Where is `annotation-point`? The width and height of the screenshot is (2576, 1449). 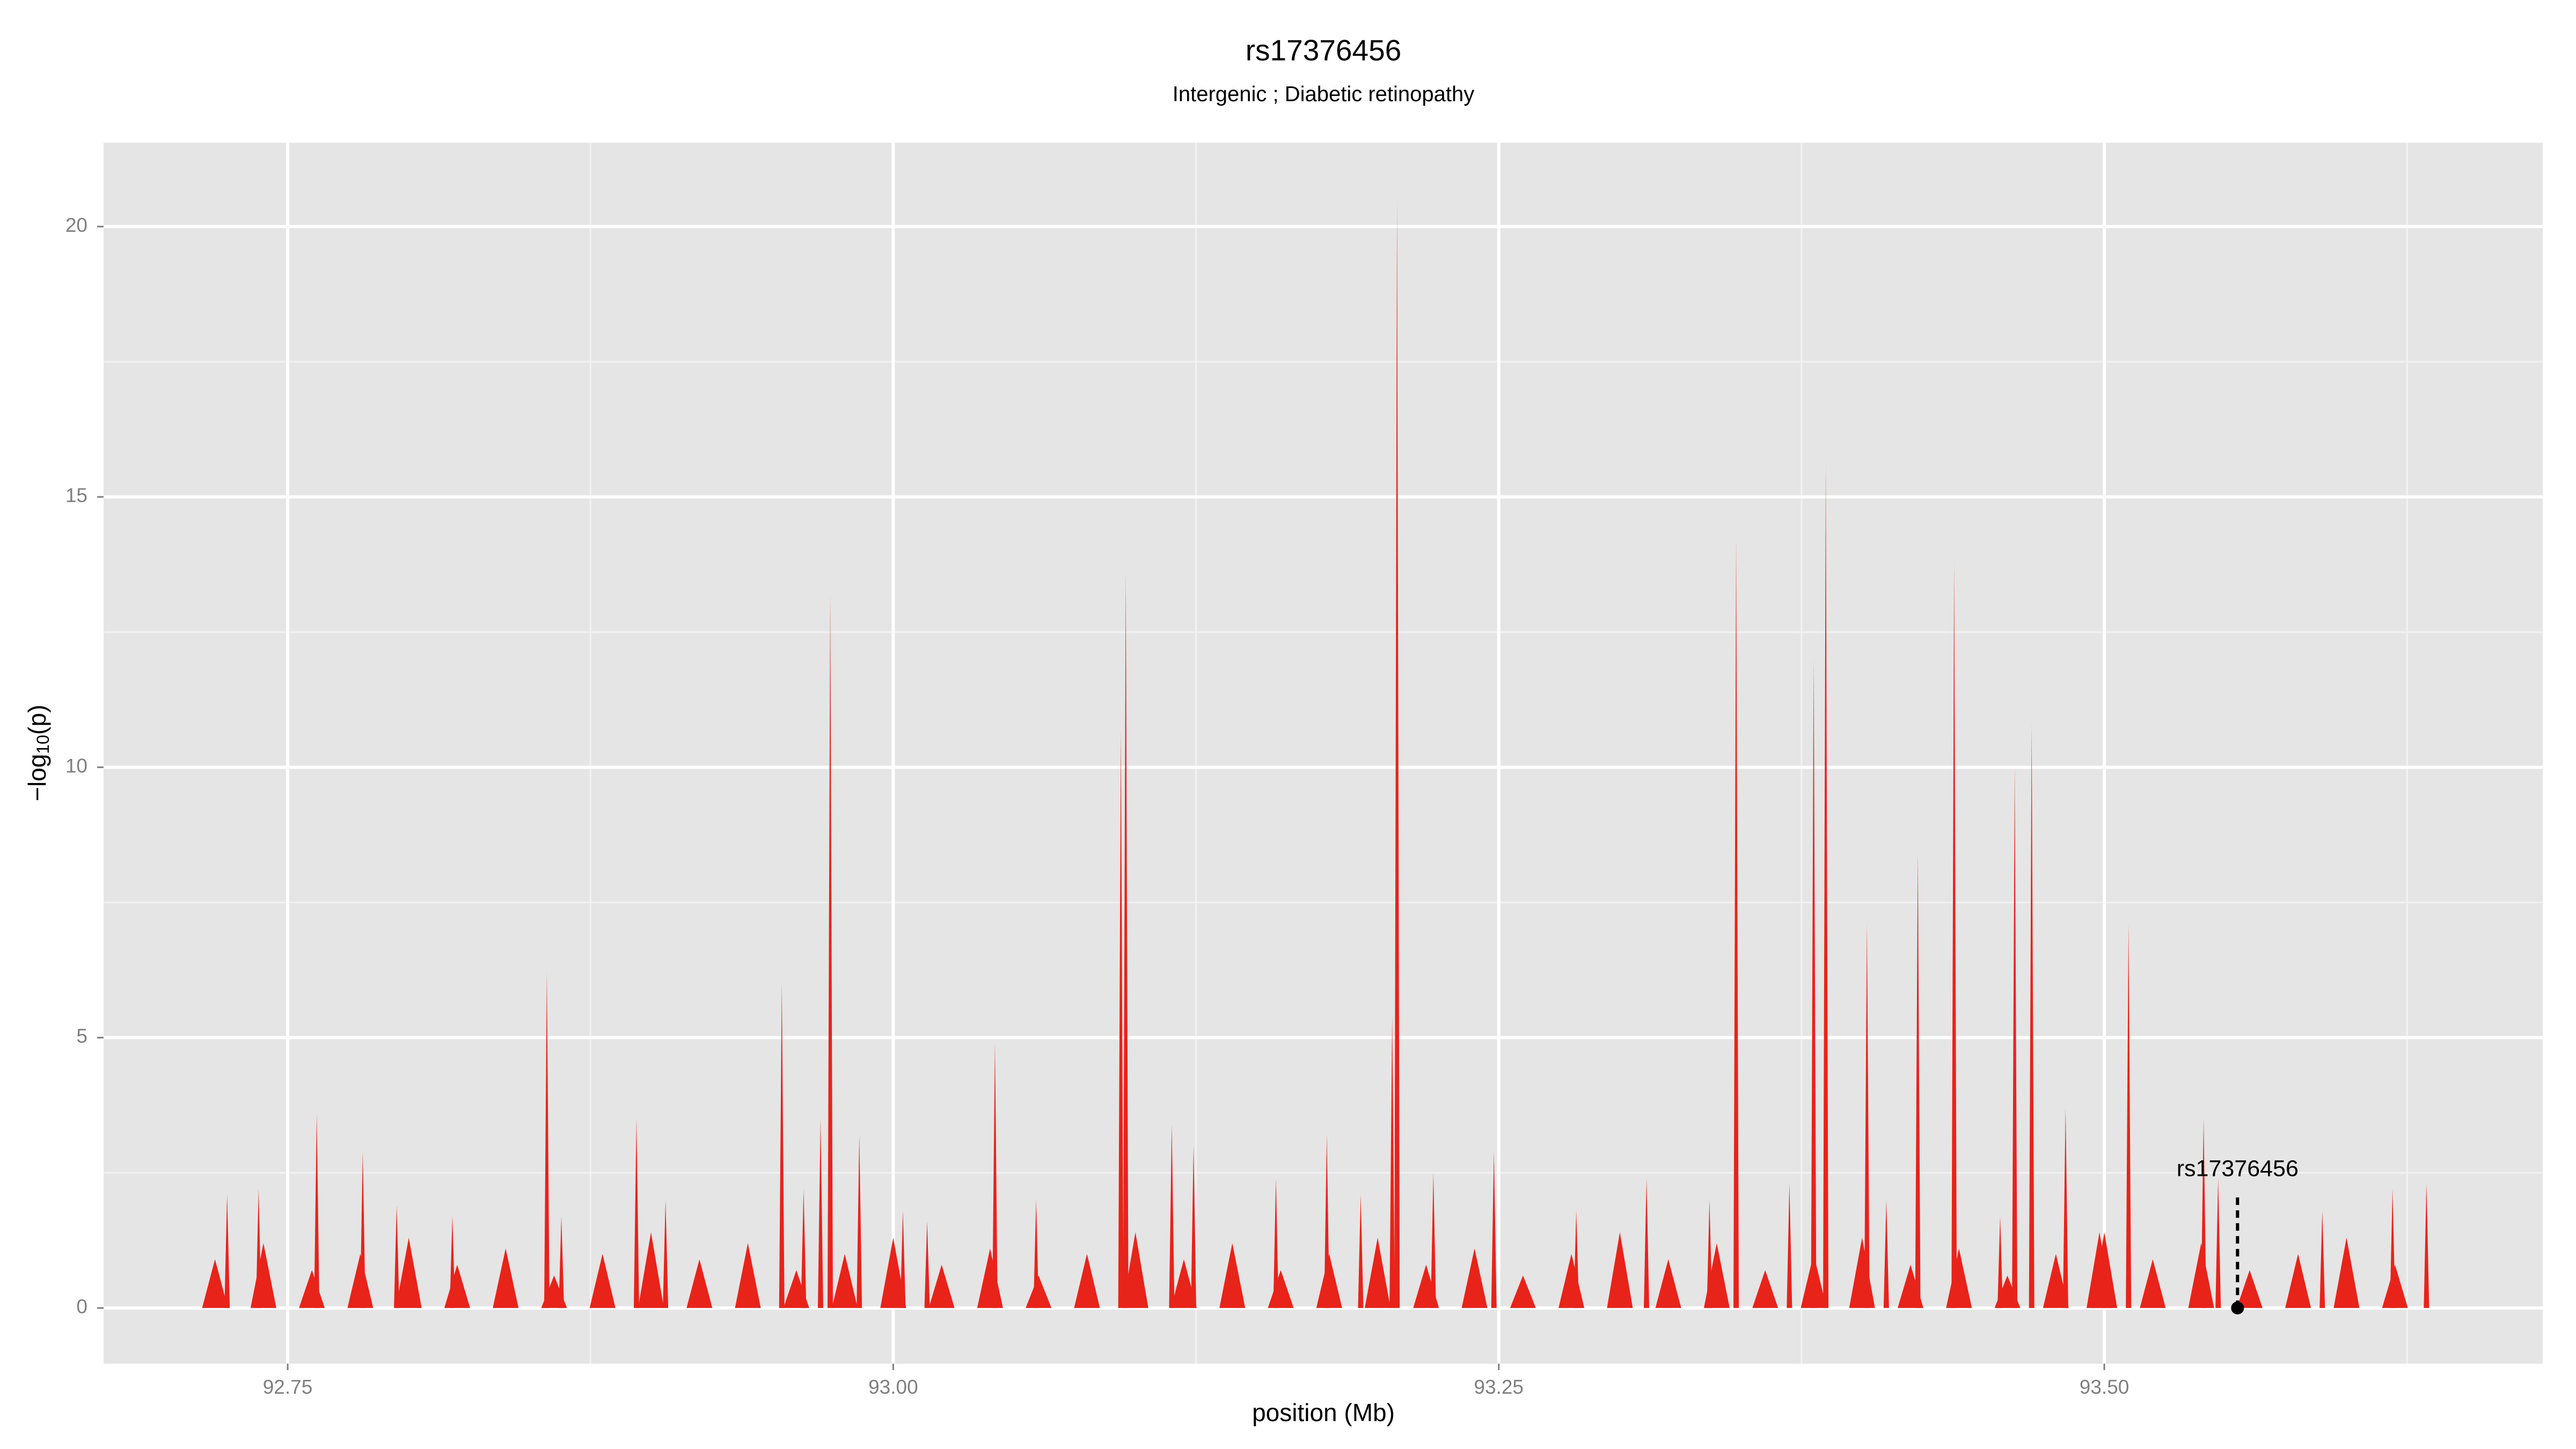 annotation-point is located at coordinates (2237, 1308).